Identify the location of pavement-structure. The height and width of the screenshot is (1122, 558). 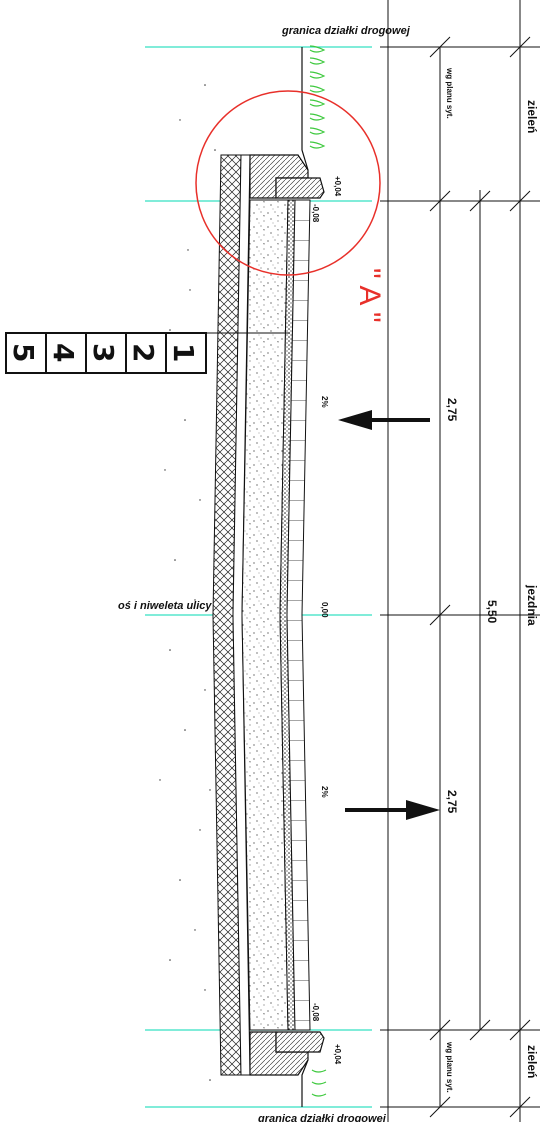
(261, 615).